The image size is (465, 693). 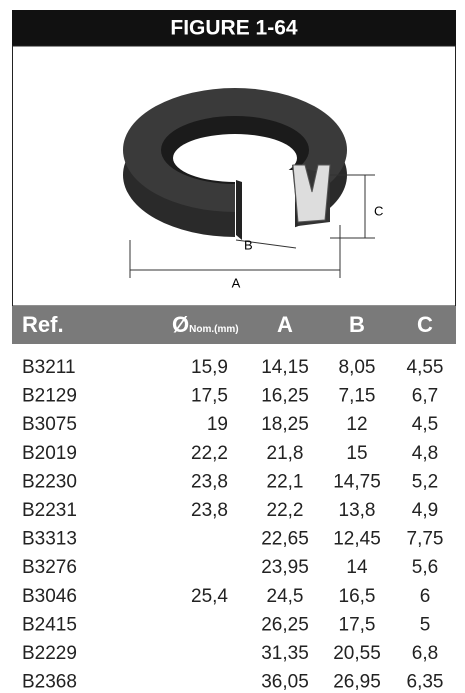 What do you see at coordinates (217, 424) in the screenshot?
I see `value-cell: 19` at bounding box center [217, 424].